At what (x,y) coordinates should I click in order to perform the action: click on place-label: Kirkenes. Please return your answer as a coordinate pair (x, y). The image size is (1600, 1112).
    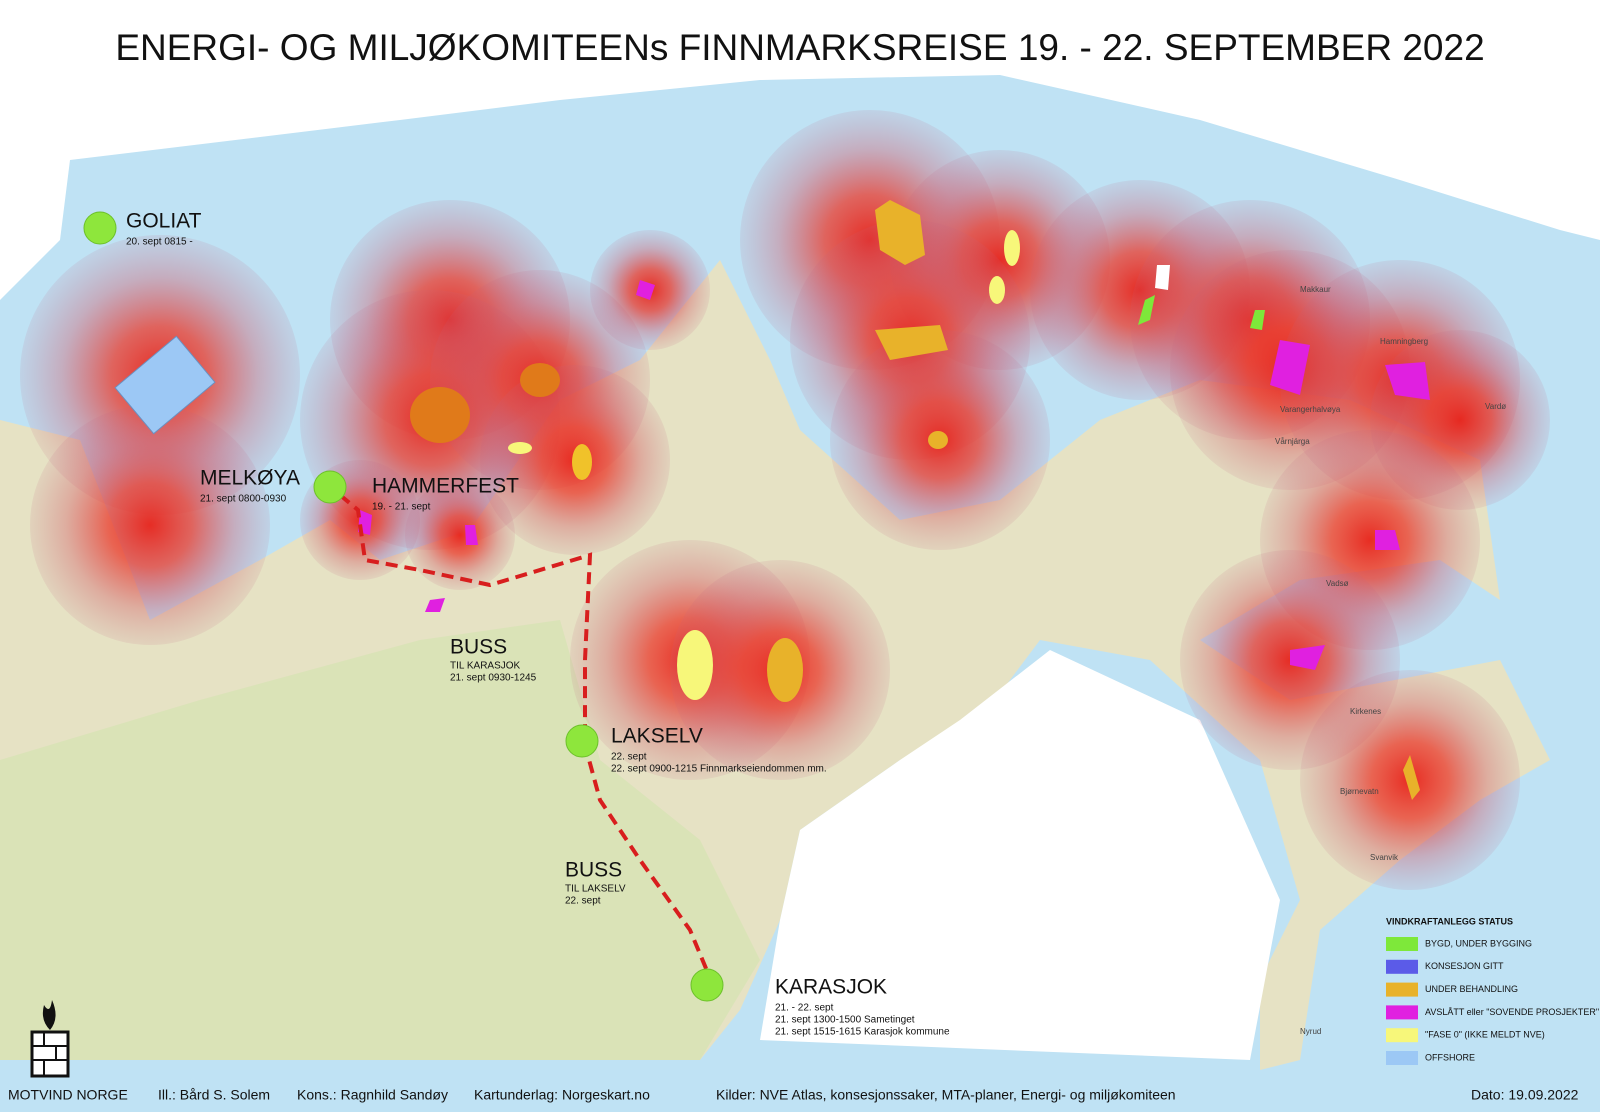
    Looking at the image, I should click on (1365, 711).